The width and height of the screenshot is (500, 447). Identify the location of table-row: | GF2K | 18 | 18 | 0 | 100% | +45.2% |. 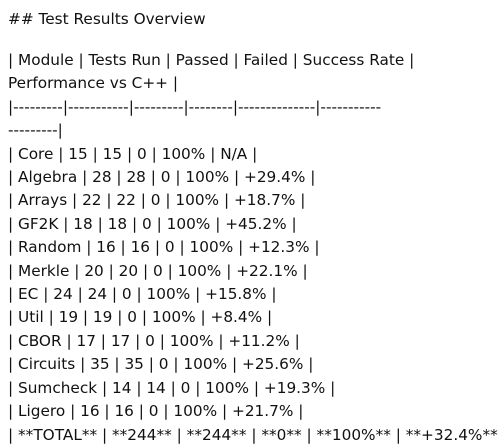
(152, 223).